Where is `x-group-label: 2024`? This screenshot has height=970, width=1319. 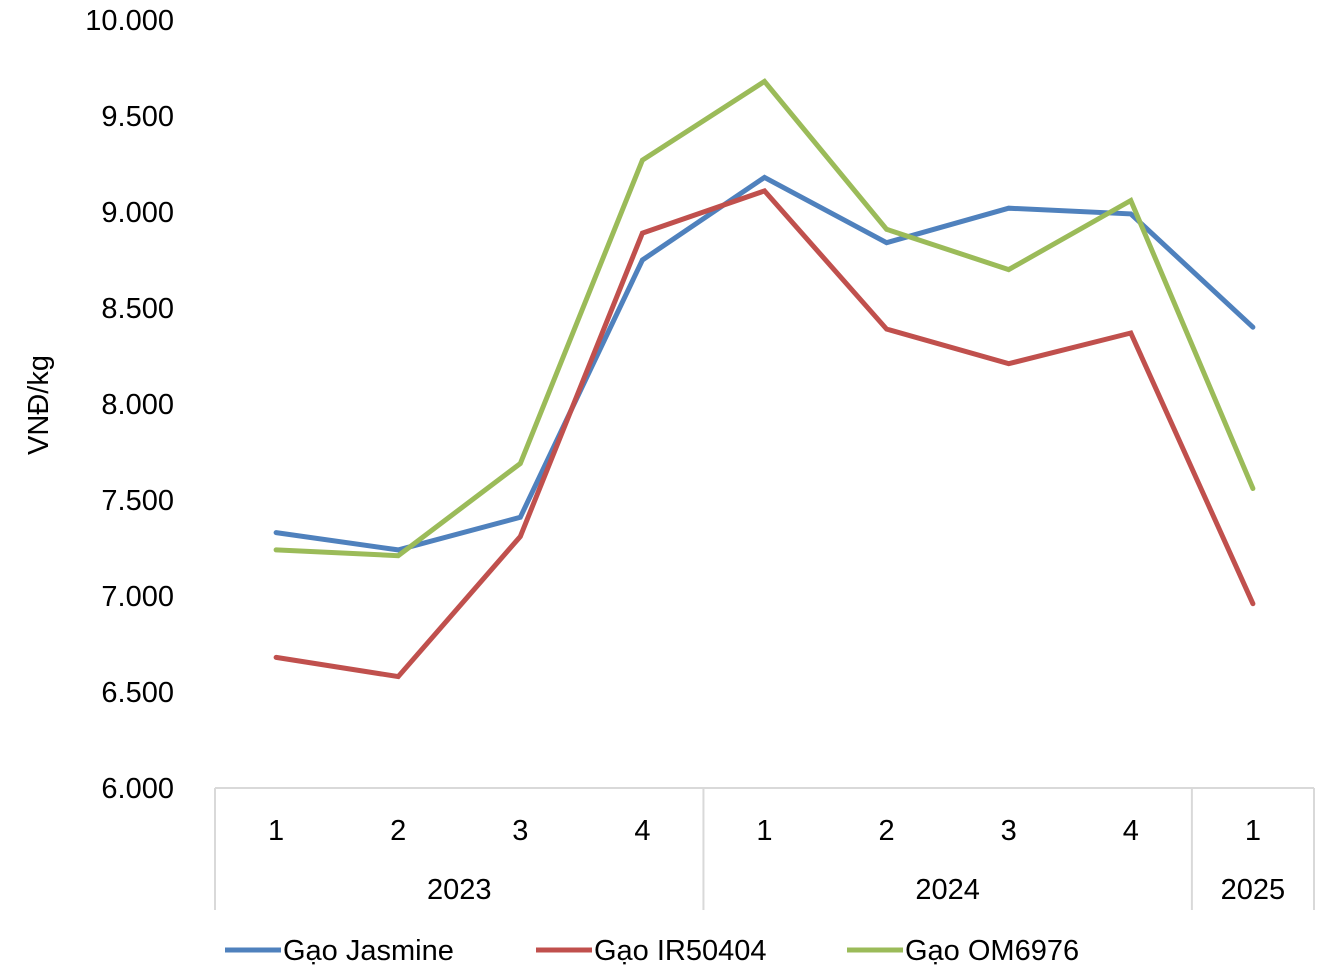 x-group-label: 2024 is located at coordinates (947, 890).